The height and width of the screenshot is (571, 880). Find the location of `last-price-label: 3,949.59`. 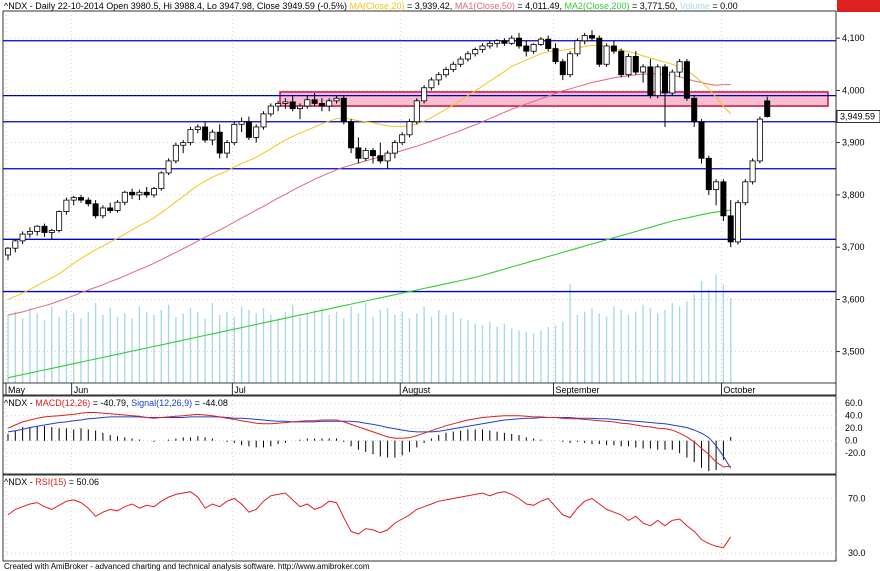

last-price-label: 3,949.59 is located at coordinates (857, 117).